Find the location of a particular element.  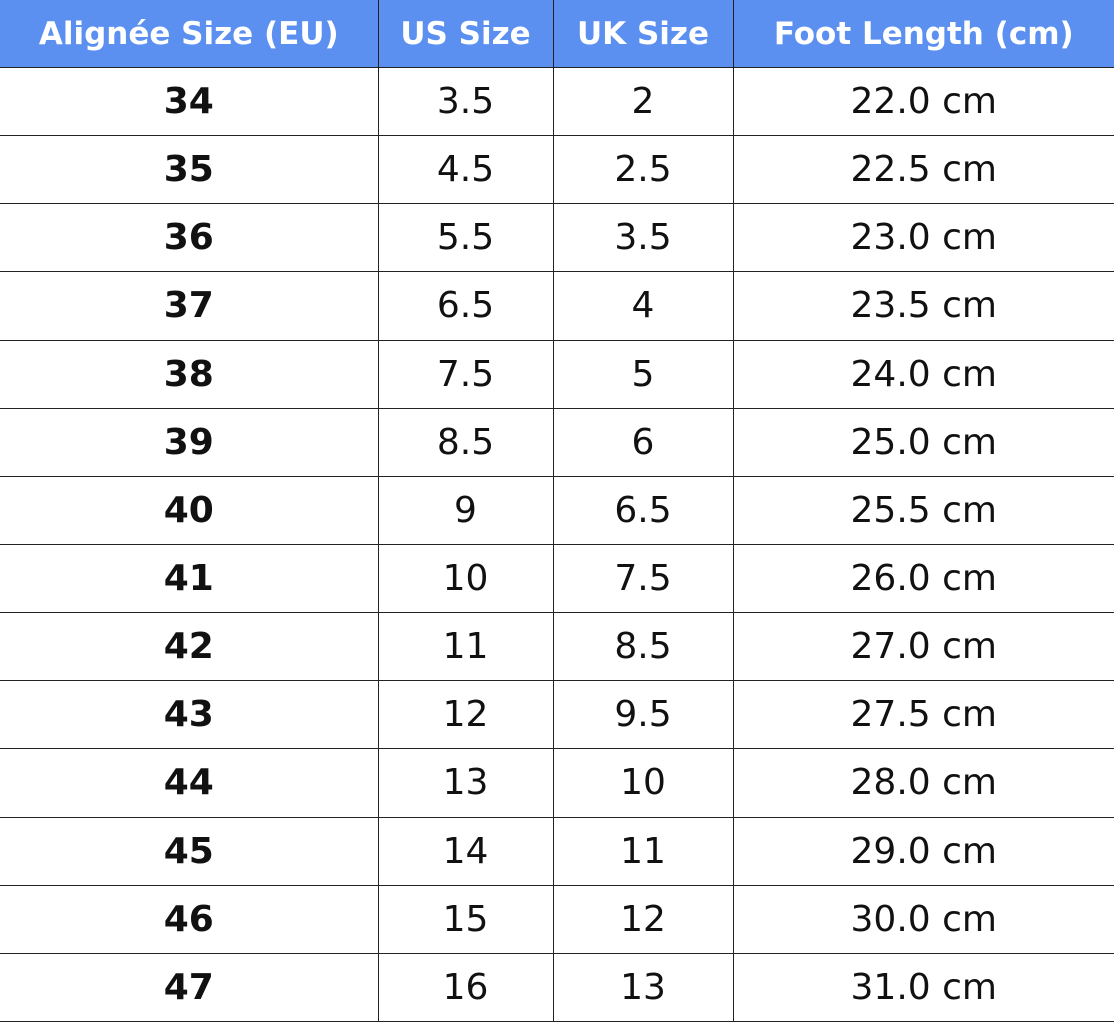

table-cell: 5.5 is located at coordinates (465, 238).